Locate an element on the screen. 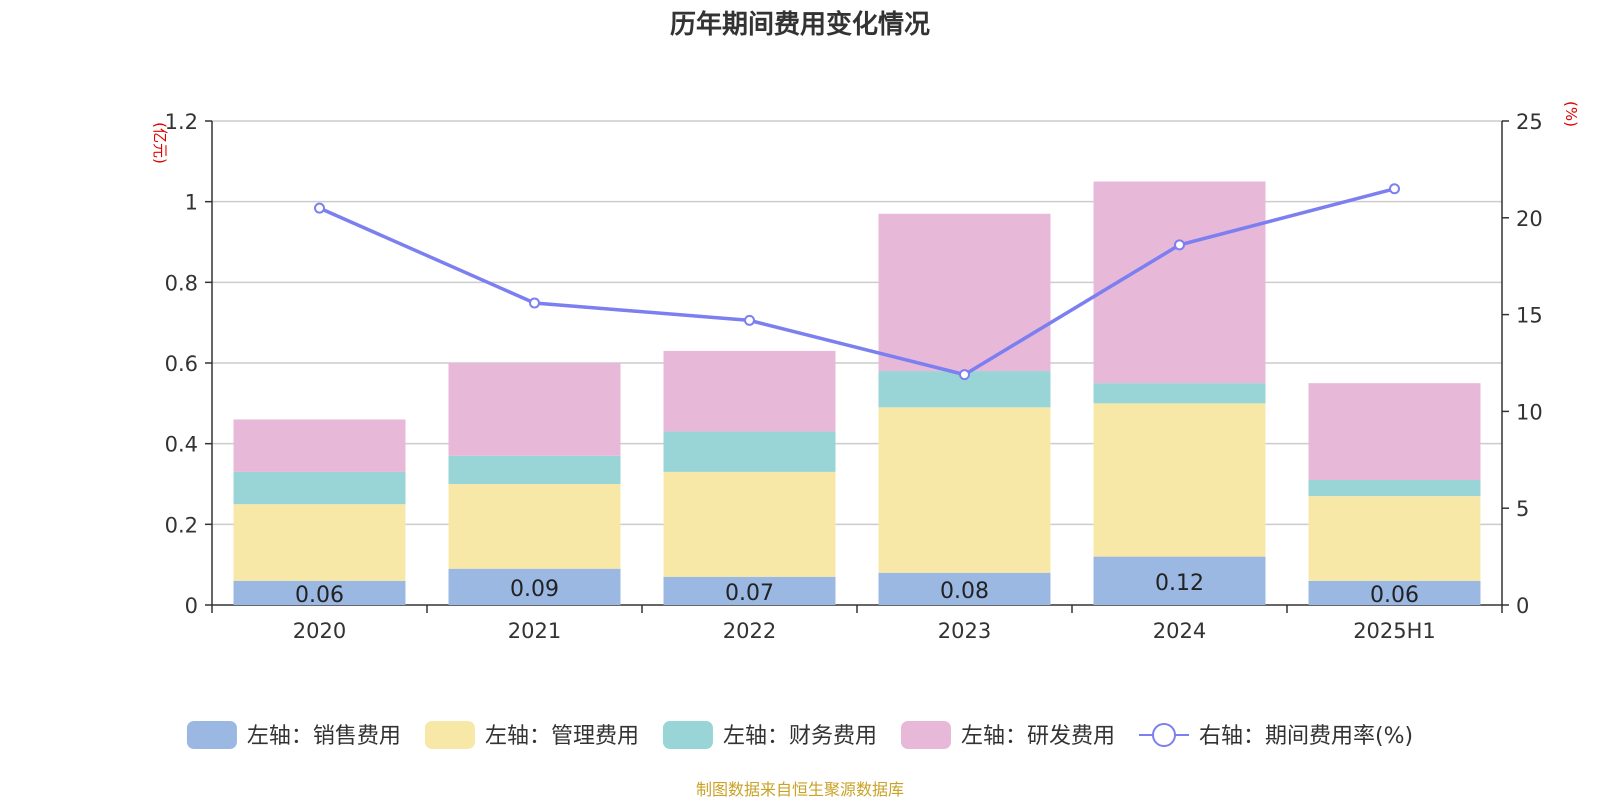  left-axis-unit: (亿元) is located at coordinates (160, 143).